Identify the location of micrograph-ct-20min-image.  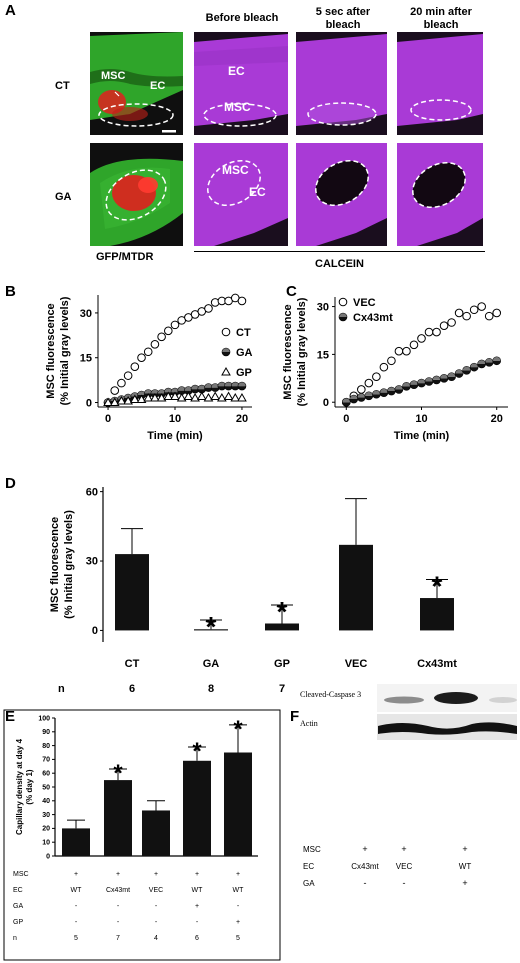
(440, 80).